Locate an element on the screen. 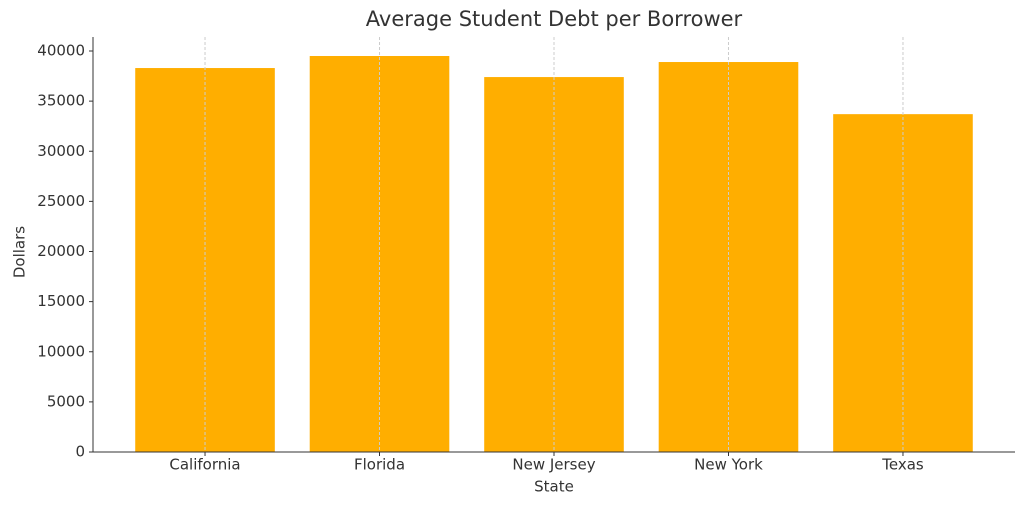 The height and width of the screenshot is (507, 1024). x-tick-label: New Jersey is located at coordinates (553, 465).